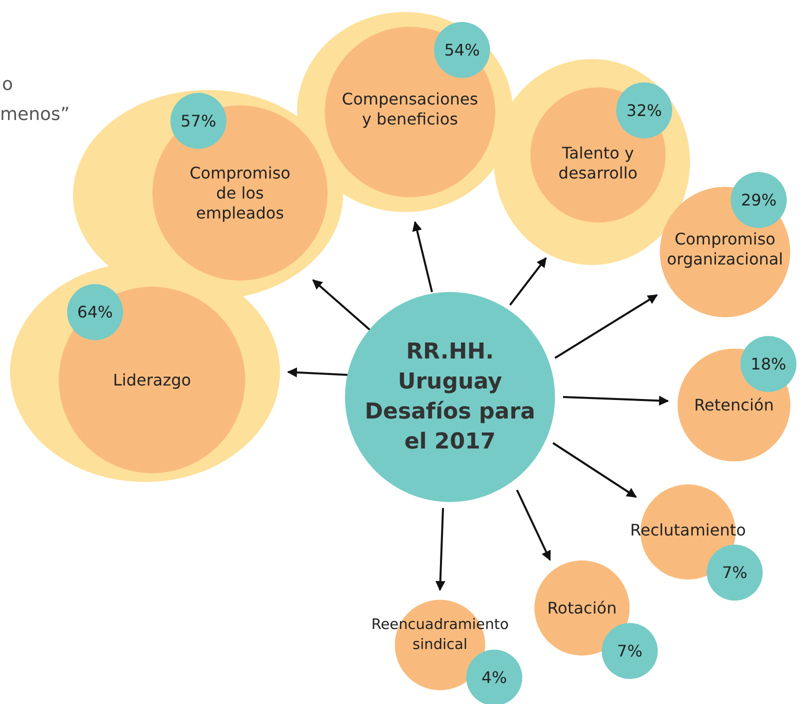 The height and width of the screenshot is (704, 803). What do you see at coordinates (35, 114) in the screenshot?
I see `text: menos”` at bounding box center [35, 114].